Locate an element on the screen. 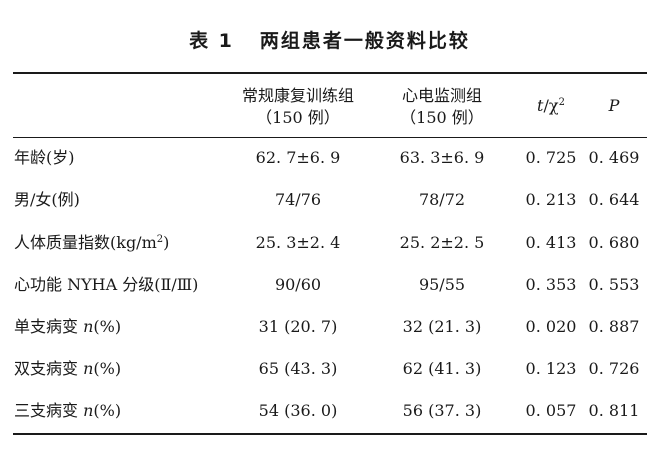 The width and height of the screenshot is (659, 453). row-label-sup: 2 is located at coordinates (160, 239).